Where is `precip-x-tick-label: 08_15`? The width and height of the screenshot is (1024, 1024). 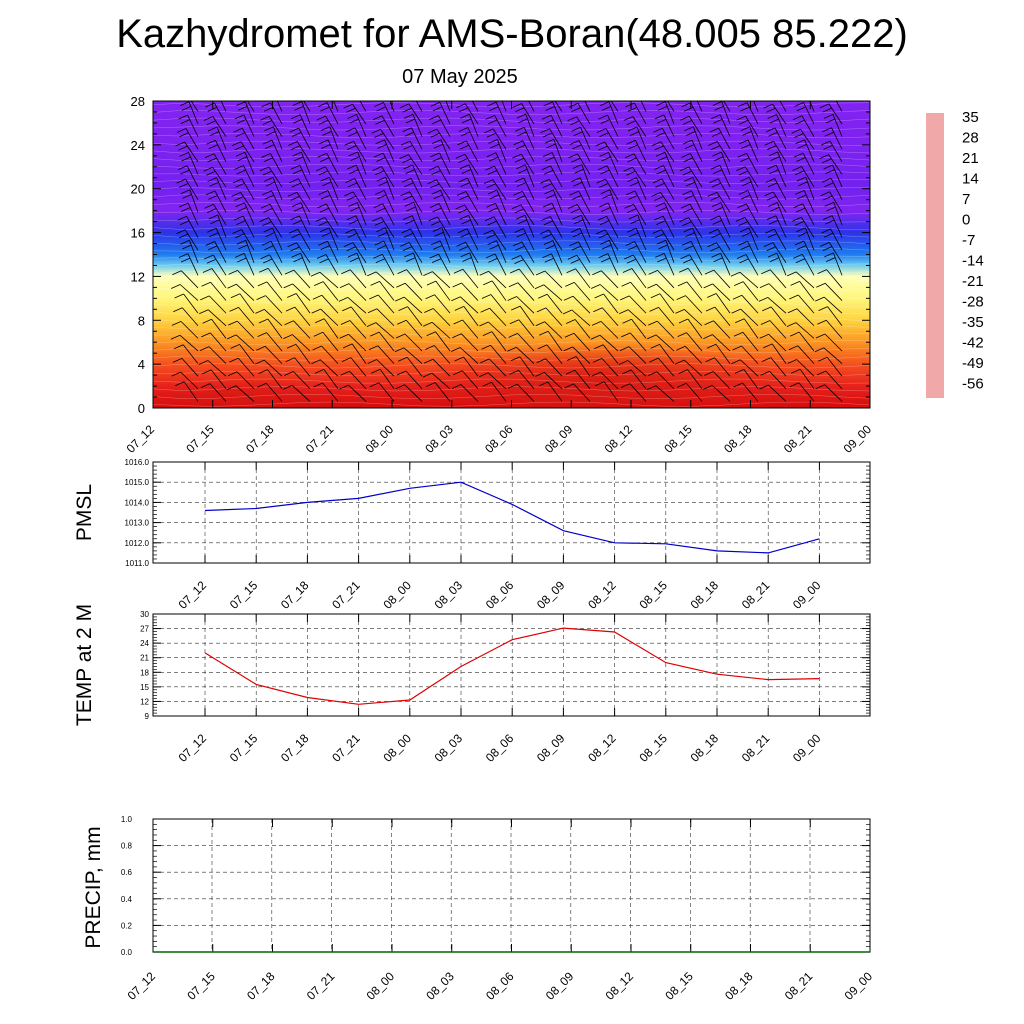
precip-x-tick-label: 08_15 is located at coordinates (679, 986).